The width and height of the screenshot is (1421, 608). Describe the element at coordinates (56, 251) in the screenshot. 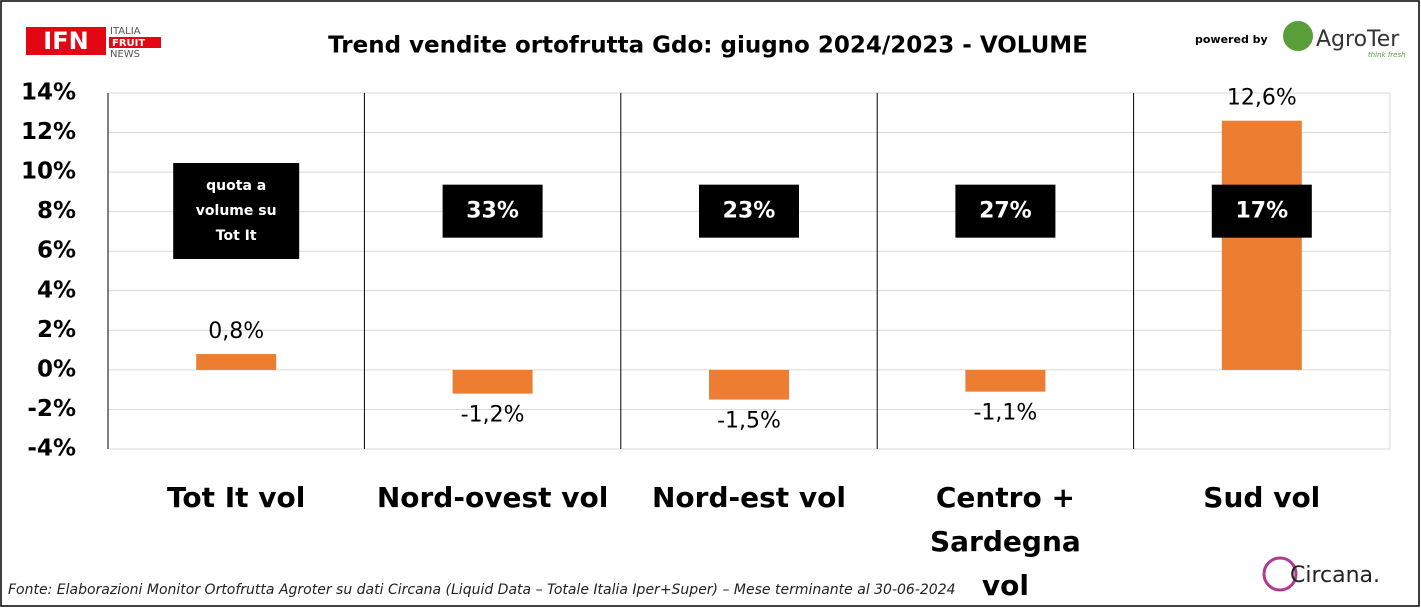

I see `y-tick-label: 6%` at that location.